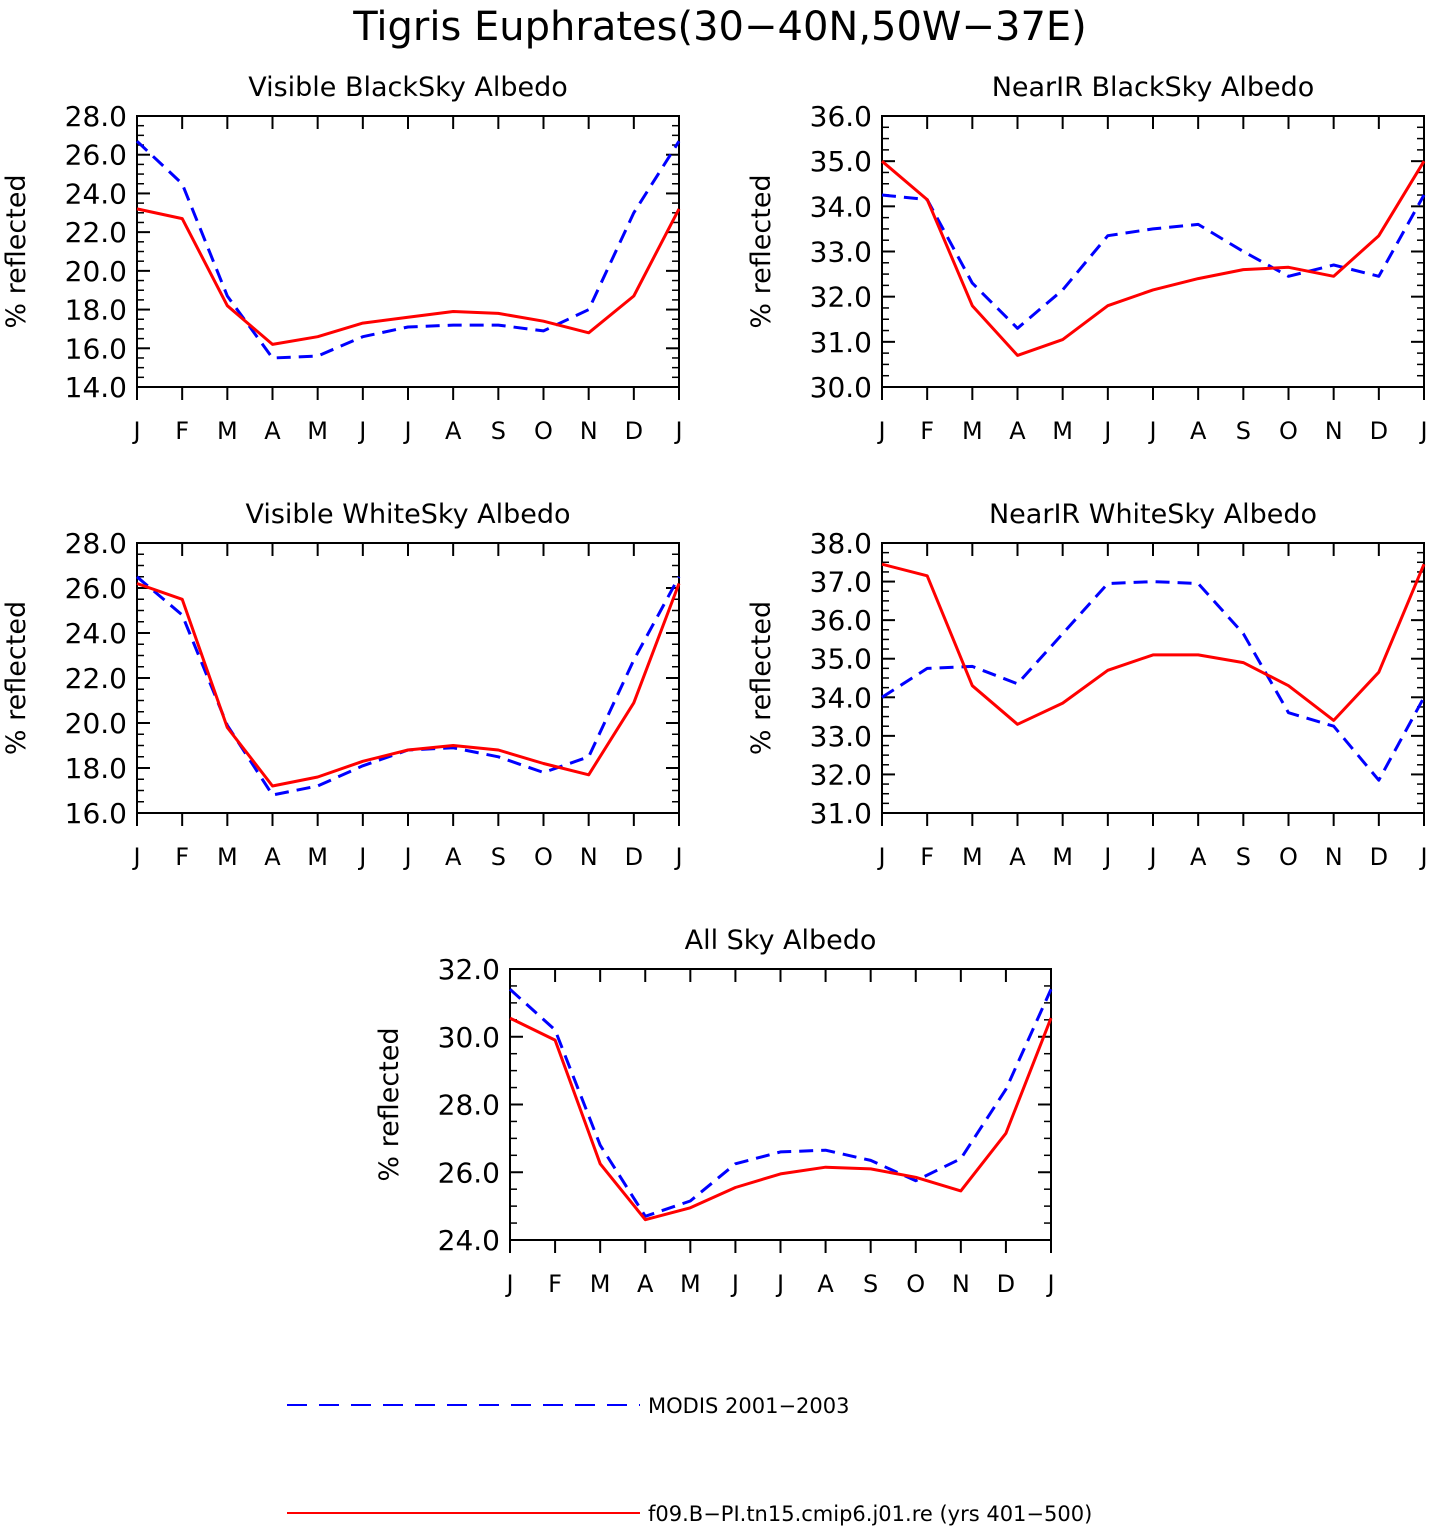 This screenshot has height=1527, width=1439. I want to click on y-tick-label: 20.0, so click(96, 723).